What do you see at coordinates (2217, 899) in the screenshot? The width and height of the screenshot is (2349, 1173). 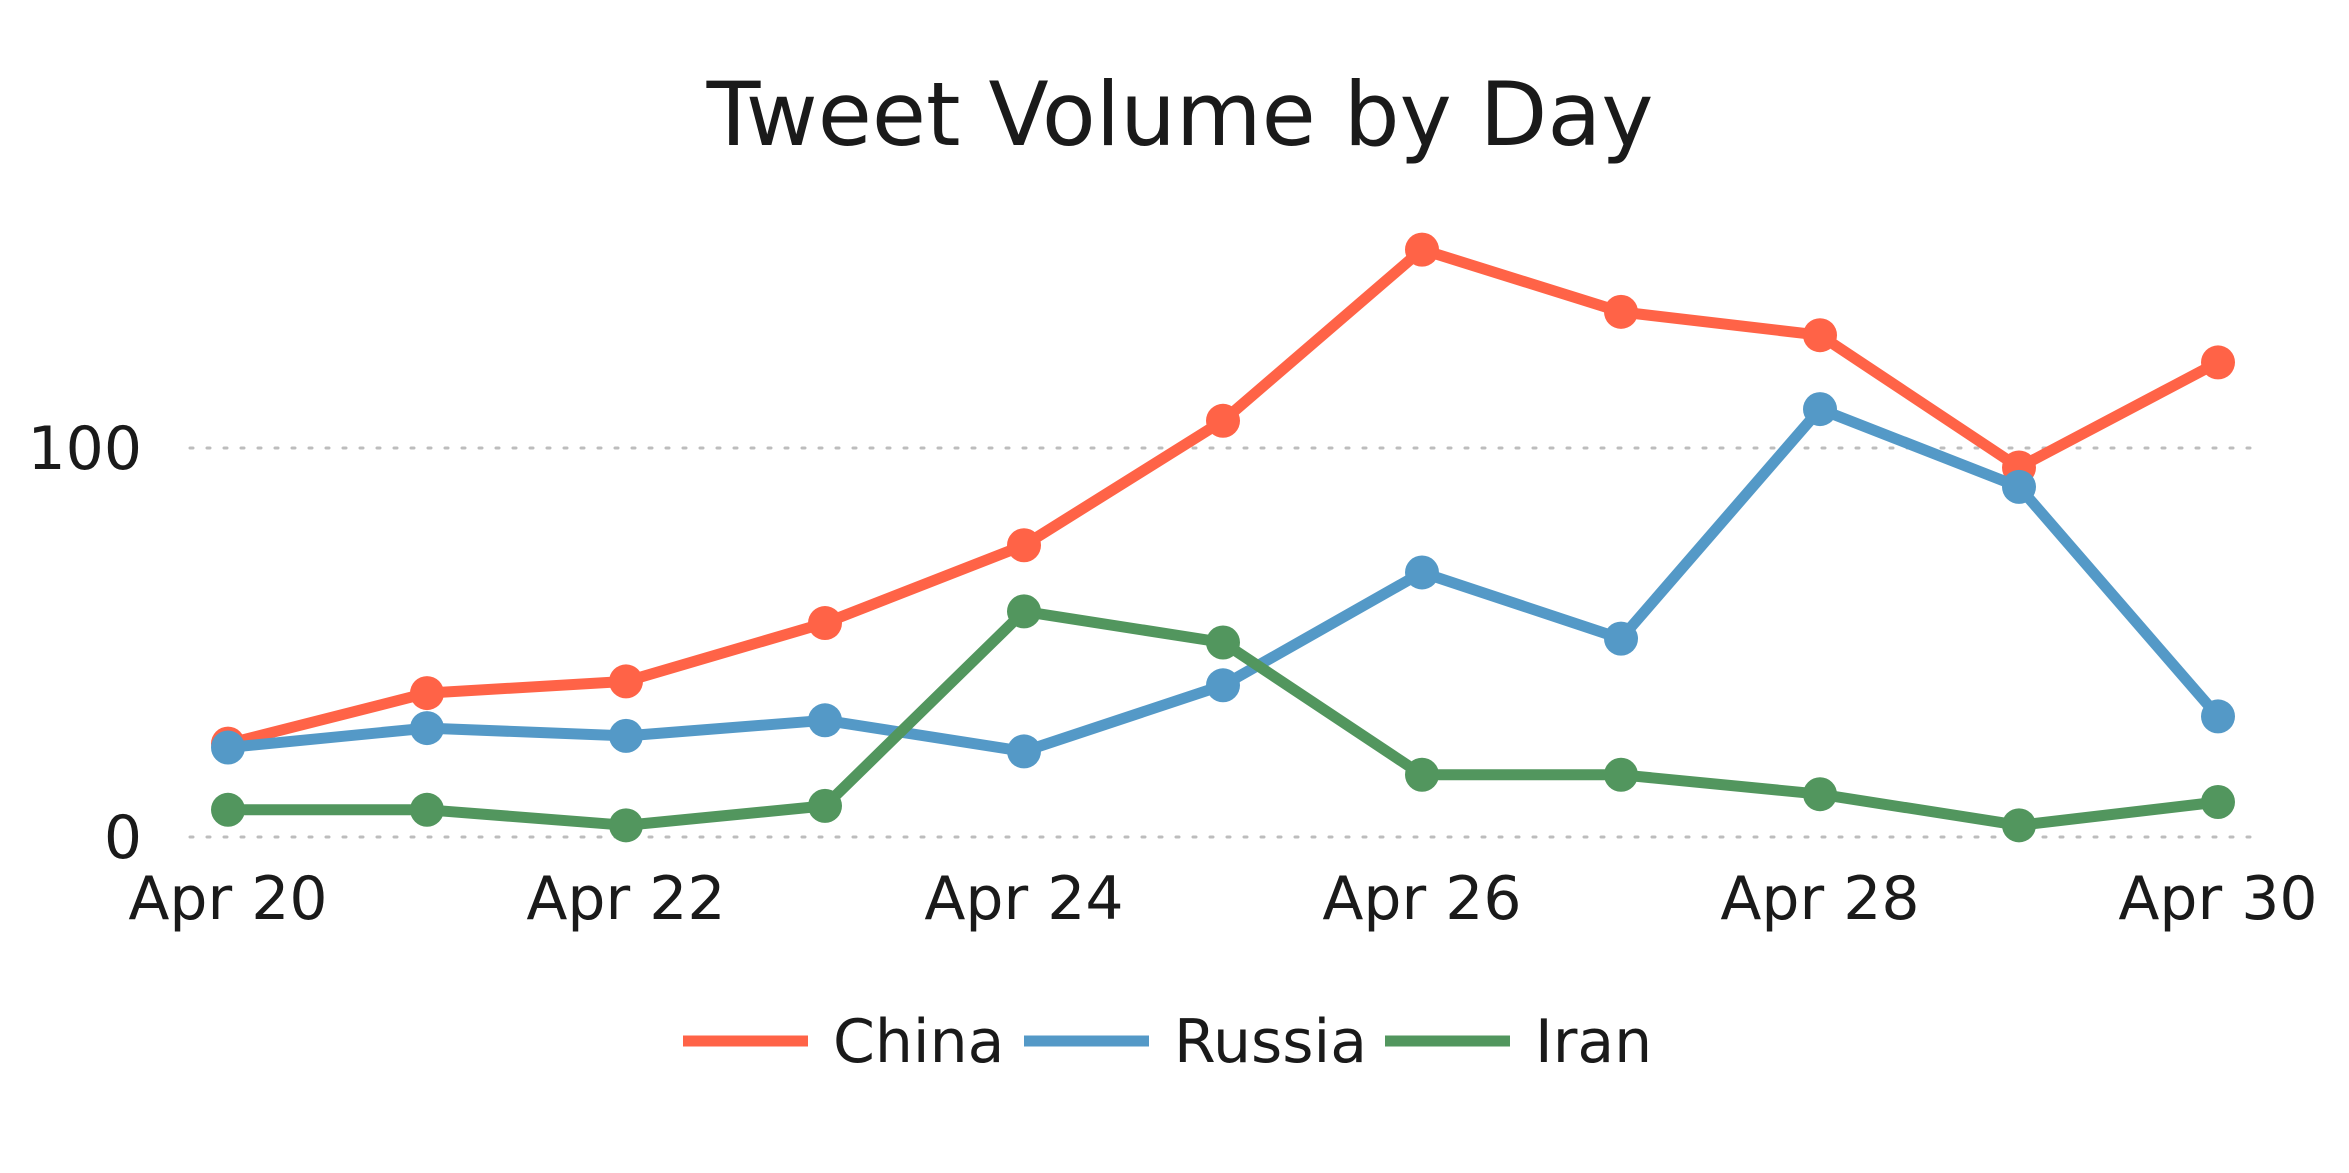 I see `x-tick-label: Apr 30` at bounding box center [2217, 899].